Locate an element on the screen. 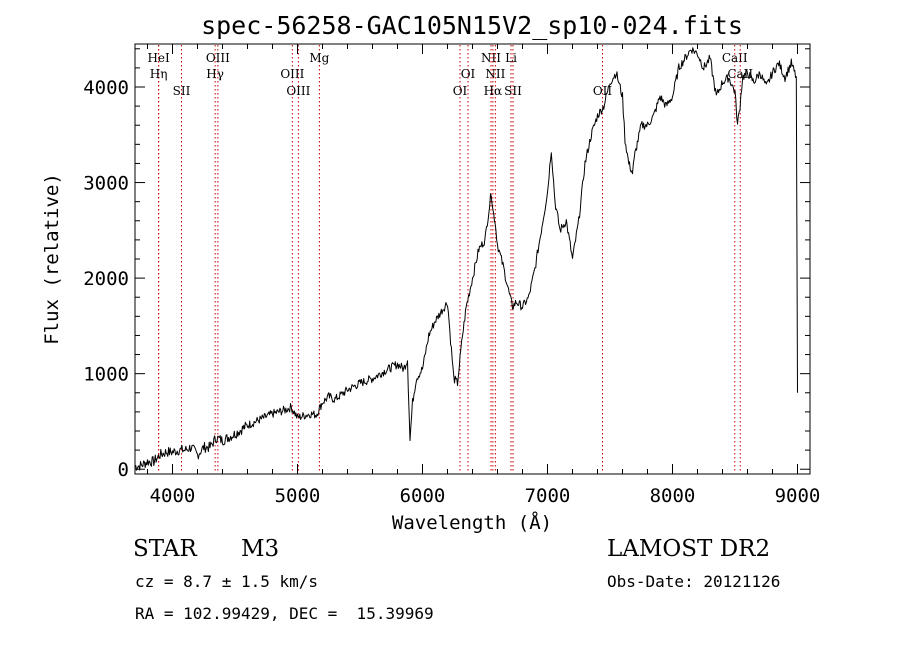  object-class: STAR is located at coordinates (165, 549).